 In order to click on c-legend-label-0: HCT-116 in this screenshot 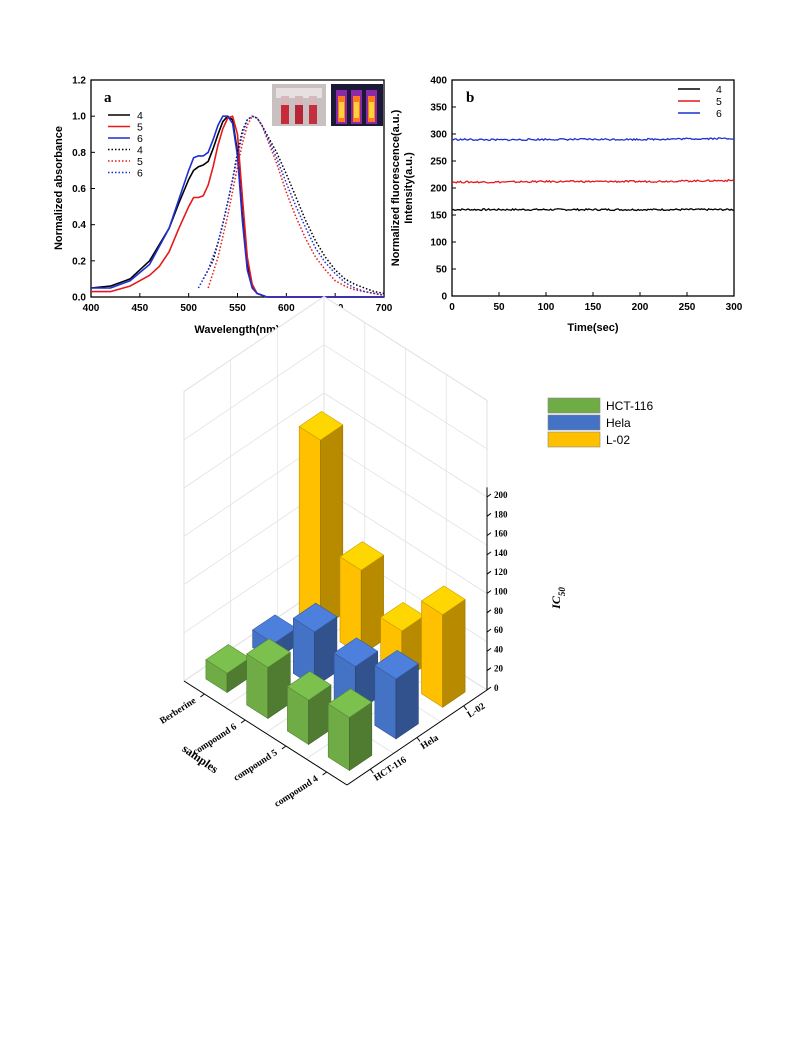, I will do `click(629, 406)`.